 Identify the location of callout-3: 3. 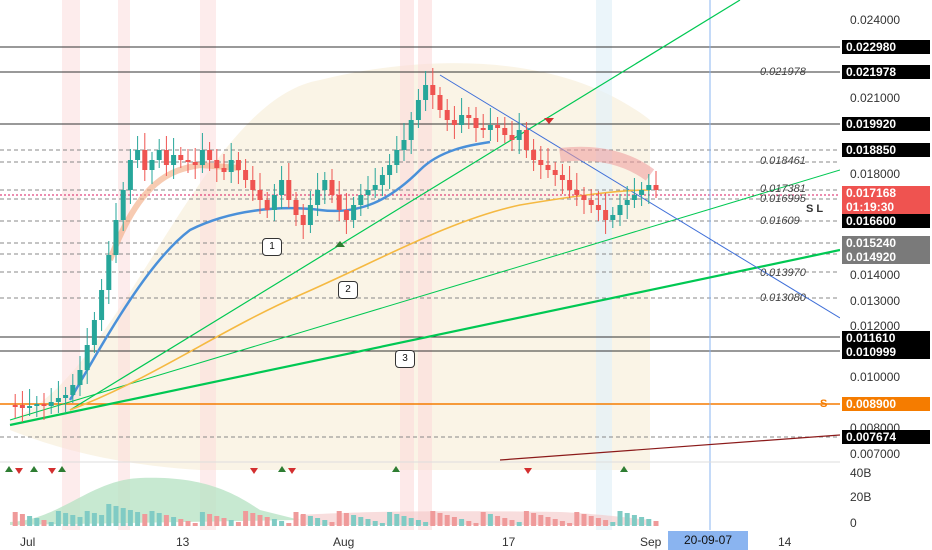
(405, 359).